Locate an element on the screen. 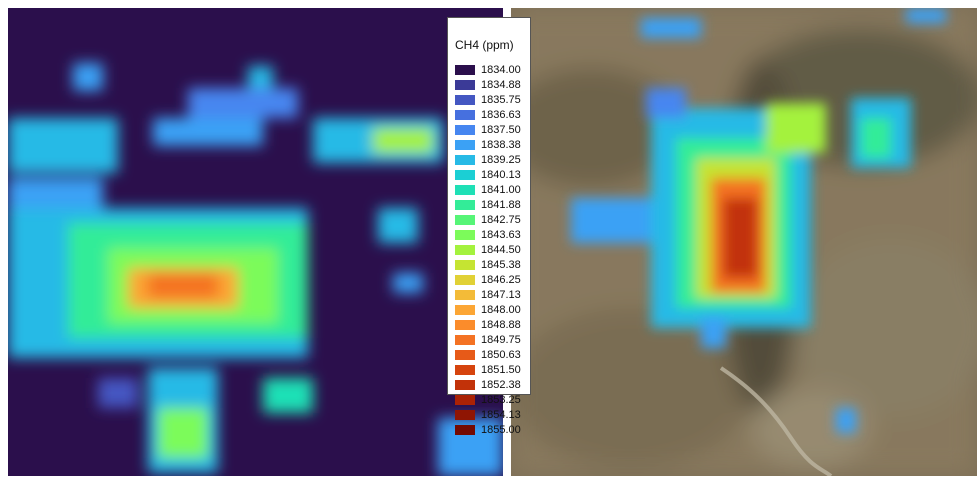  legend-item: 1838.38 is located at coordinates (492, 145).